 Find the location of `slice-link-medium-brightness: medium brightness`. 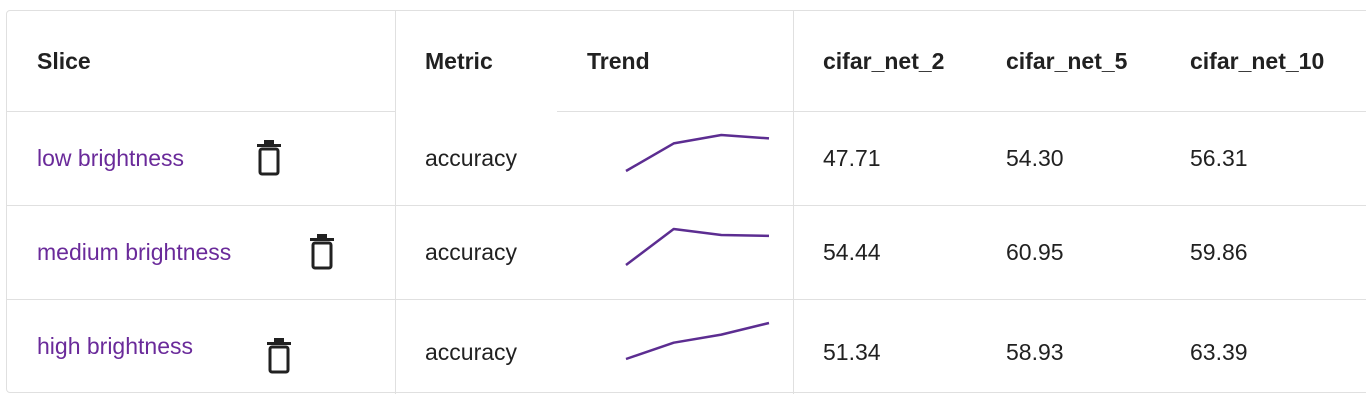

slice-link-medium-brightness: medium brightness is located at coordinates (134, 251).